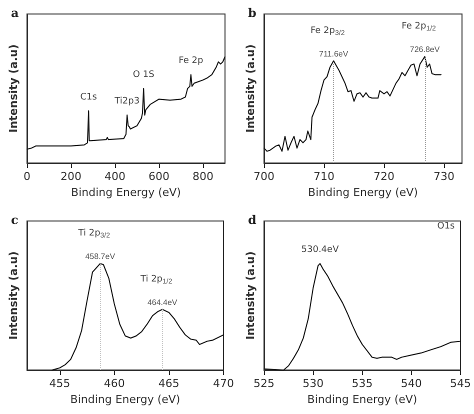 This screenshot has height=414, width=474. I want to click on x-tick-label: 470, so click(223, 383).